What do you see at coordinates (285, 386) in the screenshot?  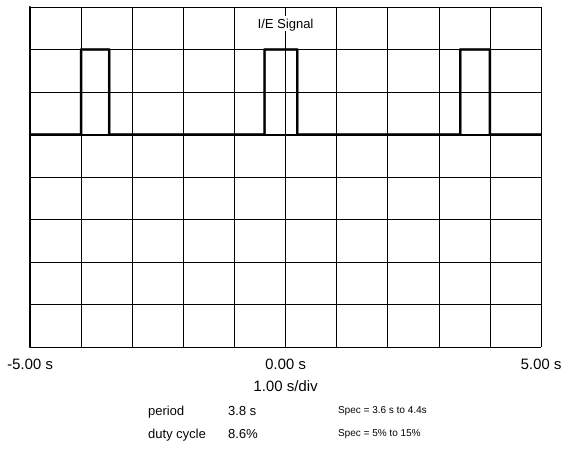 I see `x-axis-title: 1.00 s/div` at bounding box center [285, 386].